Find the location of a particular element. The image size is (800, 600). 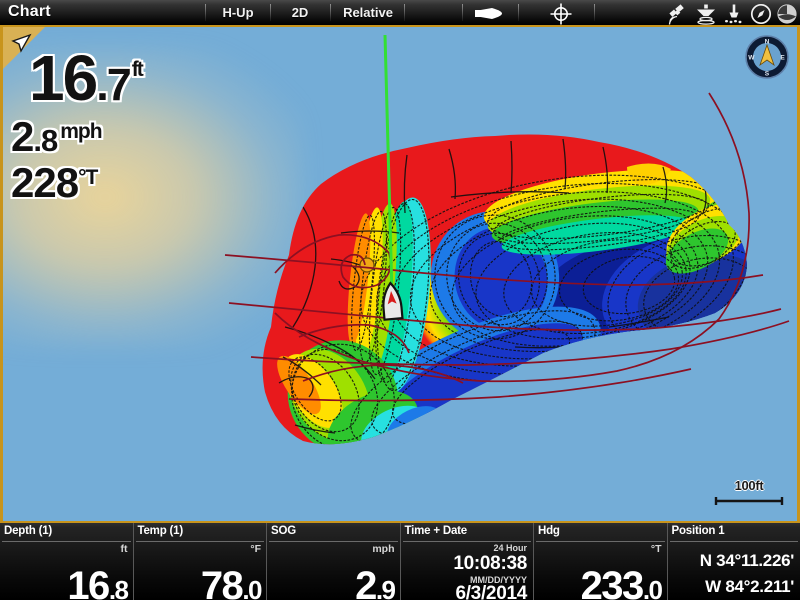

time-format-label: 24 Hour is located at coordinates (510, 548).